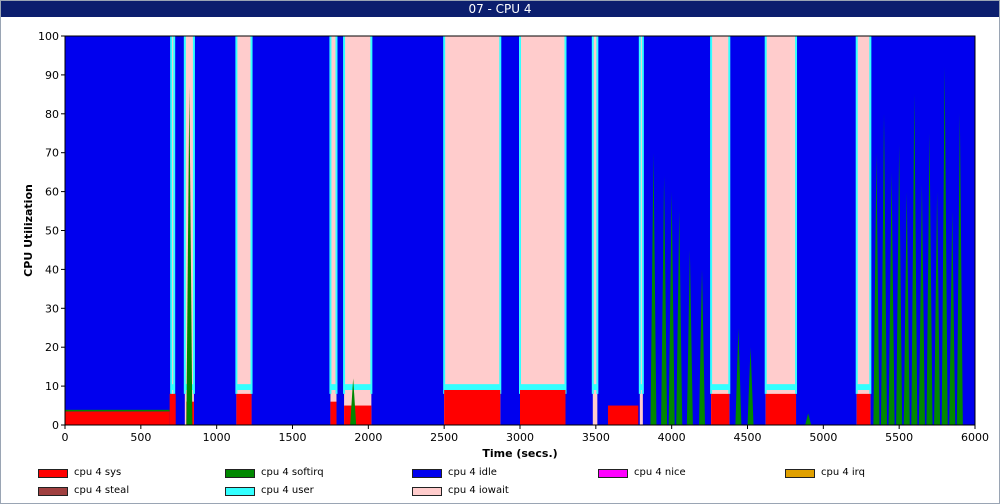 The image size is (1000, 504). What do you see at coordinates (65, 437) in the screenshot?
I see `x-tick-label: 0` at bounding box center [65, 437].